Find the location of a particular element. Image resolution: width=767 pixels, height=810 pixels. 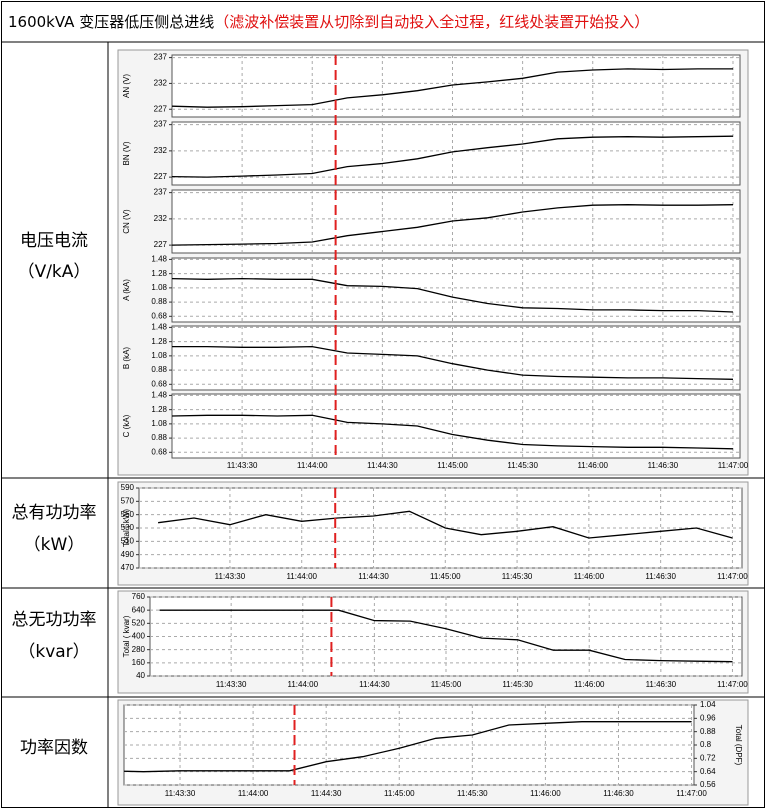

y-tick-label: 760 is located at coordinates (139, 596).